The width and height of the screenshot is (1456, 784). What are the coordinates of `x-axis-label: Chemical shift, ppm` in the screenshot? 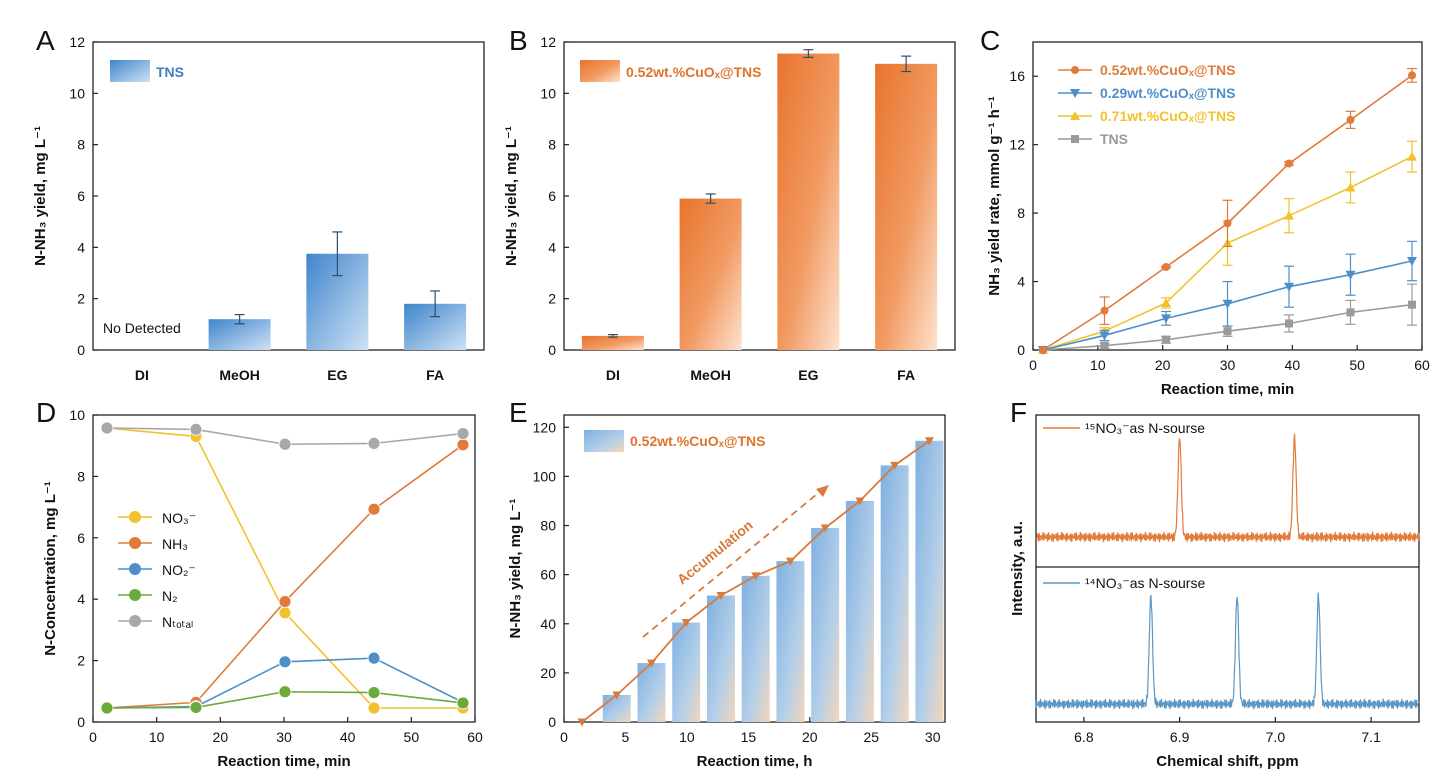 It's located at (1227, 761).